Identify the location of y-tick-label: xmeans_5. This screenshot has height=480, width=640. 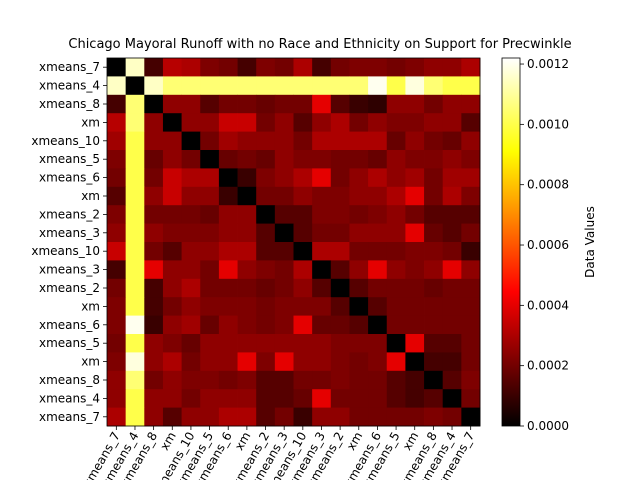
(69, 343).